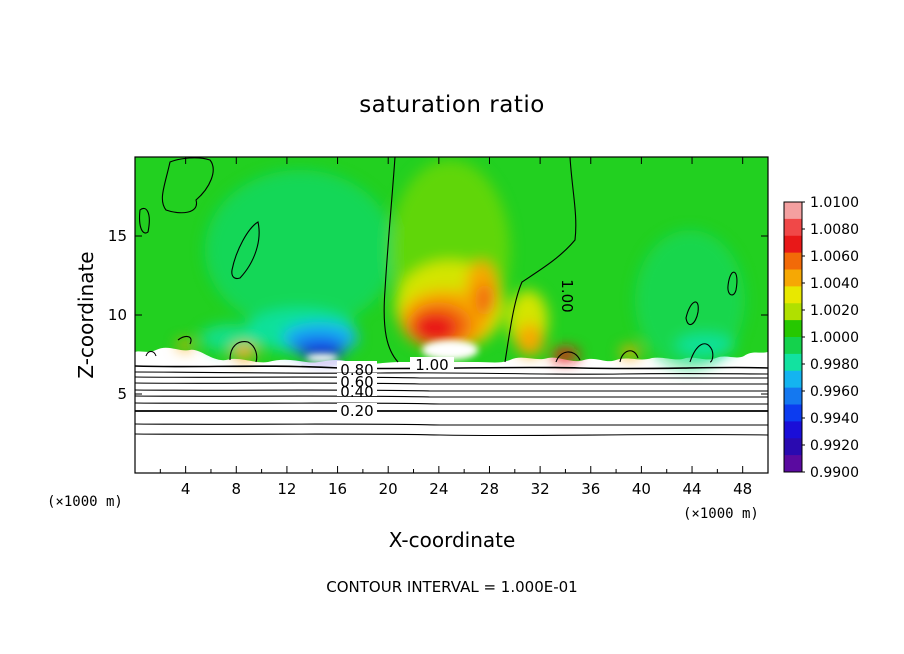 Image resolution: width=904 pixels, height=654 pixels. Describe the element at coordinates (540, 489) in the screenshot. I see `x-tick-label: 32` at that location.